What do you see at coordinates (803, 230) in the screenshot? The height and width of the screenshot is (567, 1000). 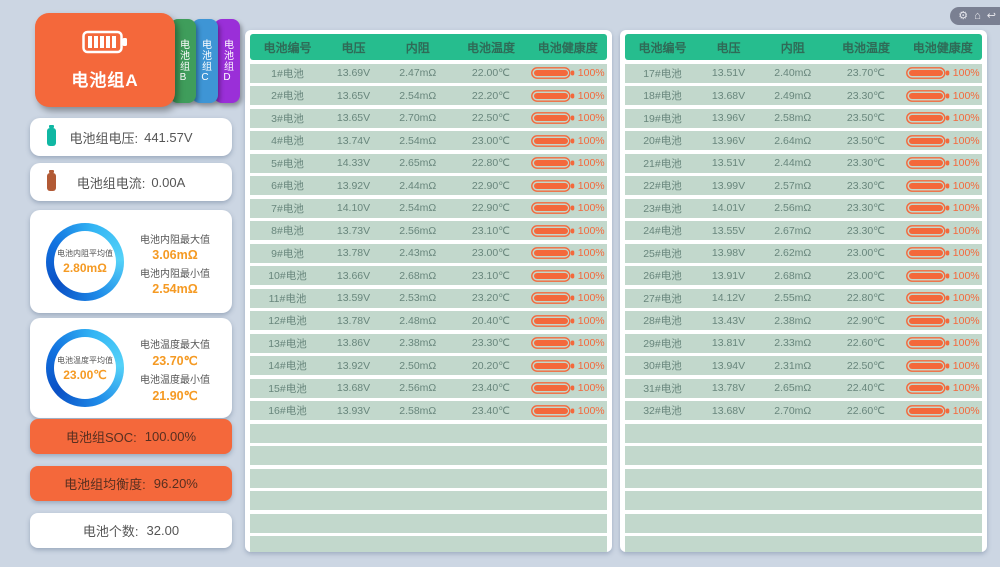 I see `battery-row: 24#电池 13.55V 2.67mΩ 23.30℃ 100%` at bounding box center [803, 230].